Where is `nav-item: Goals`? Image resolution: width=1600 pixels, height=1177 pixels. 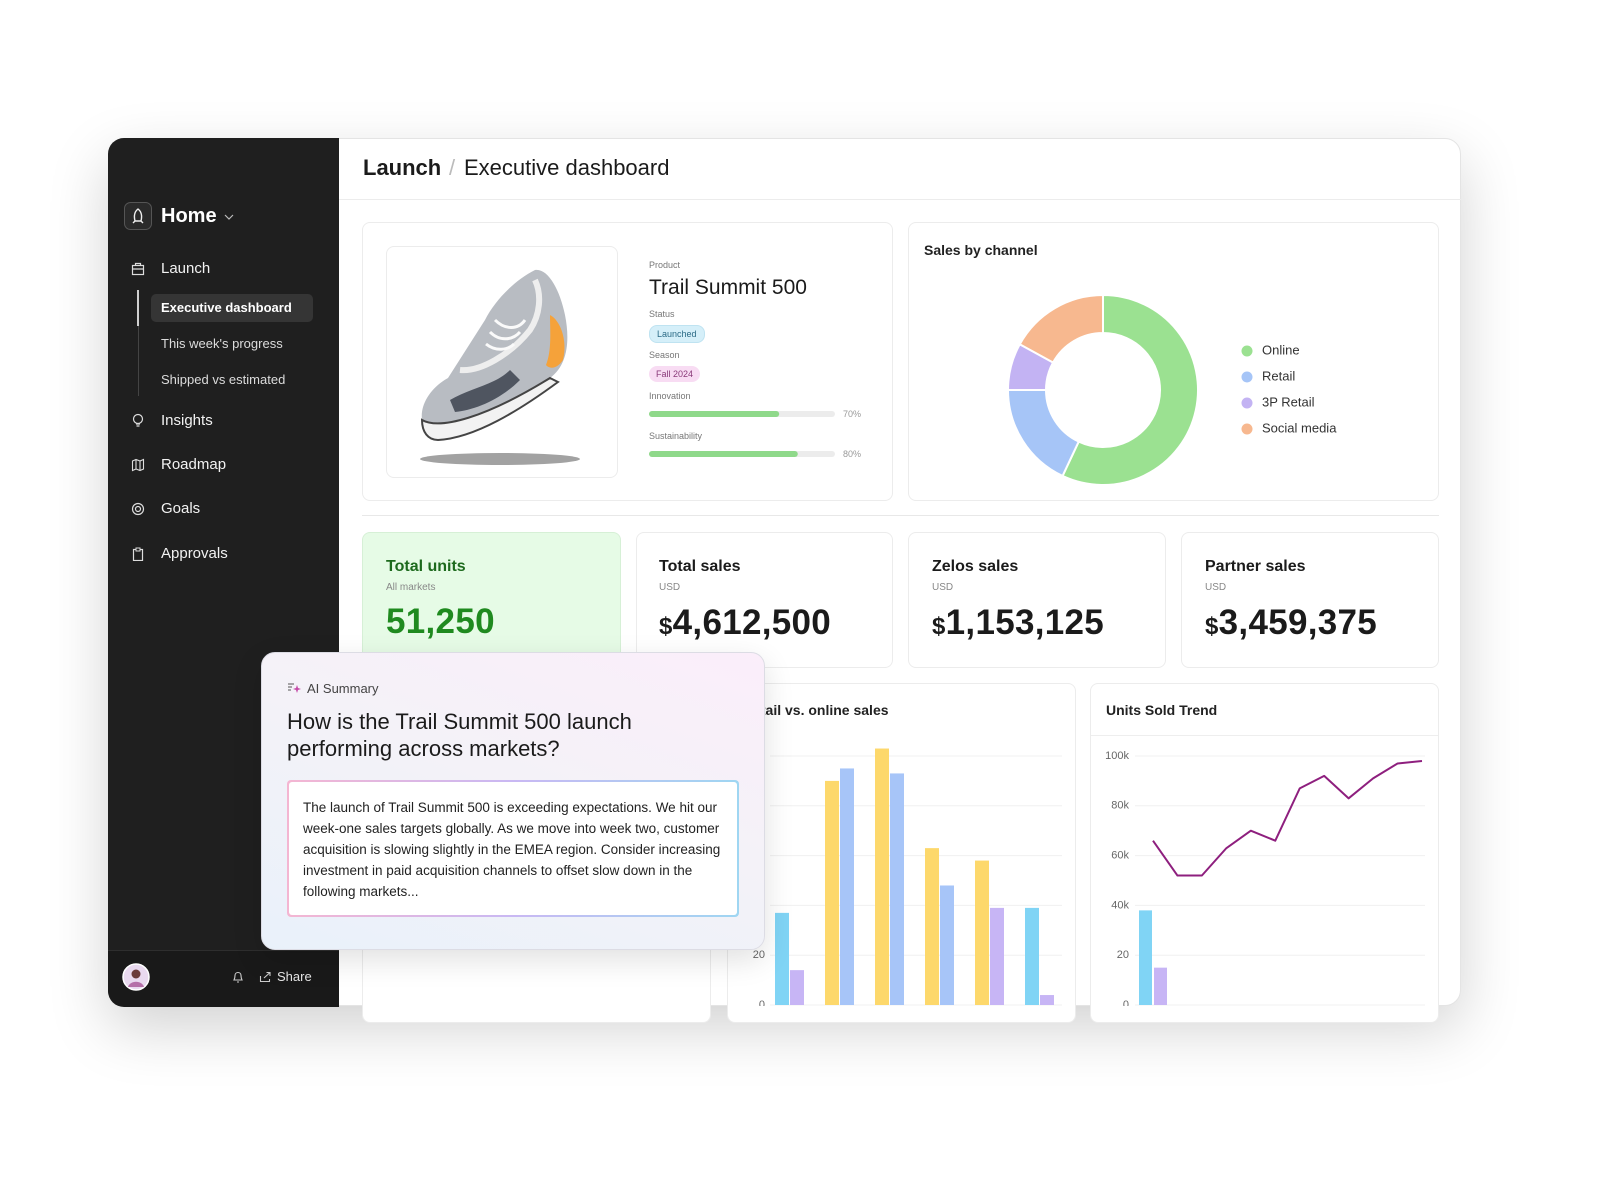 nav-item: Goals is located at coordinates (181, 508).